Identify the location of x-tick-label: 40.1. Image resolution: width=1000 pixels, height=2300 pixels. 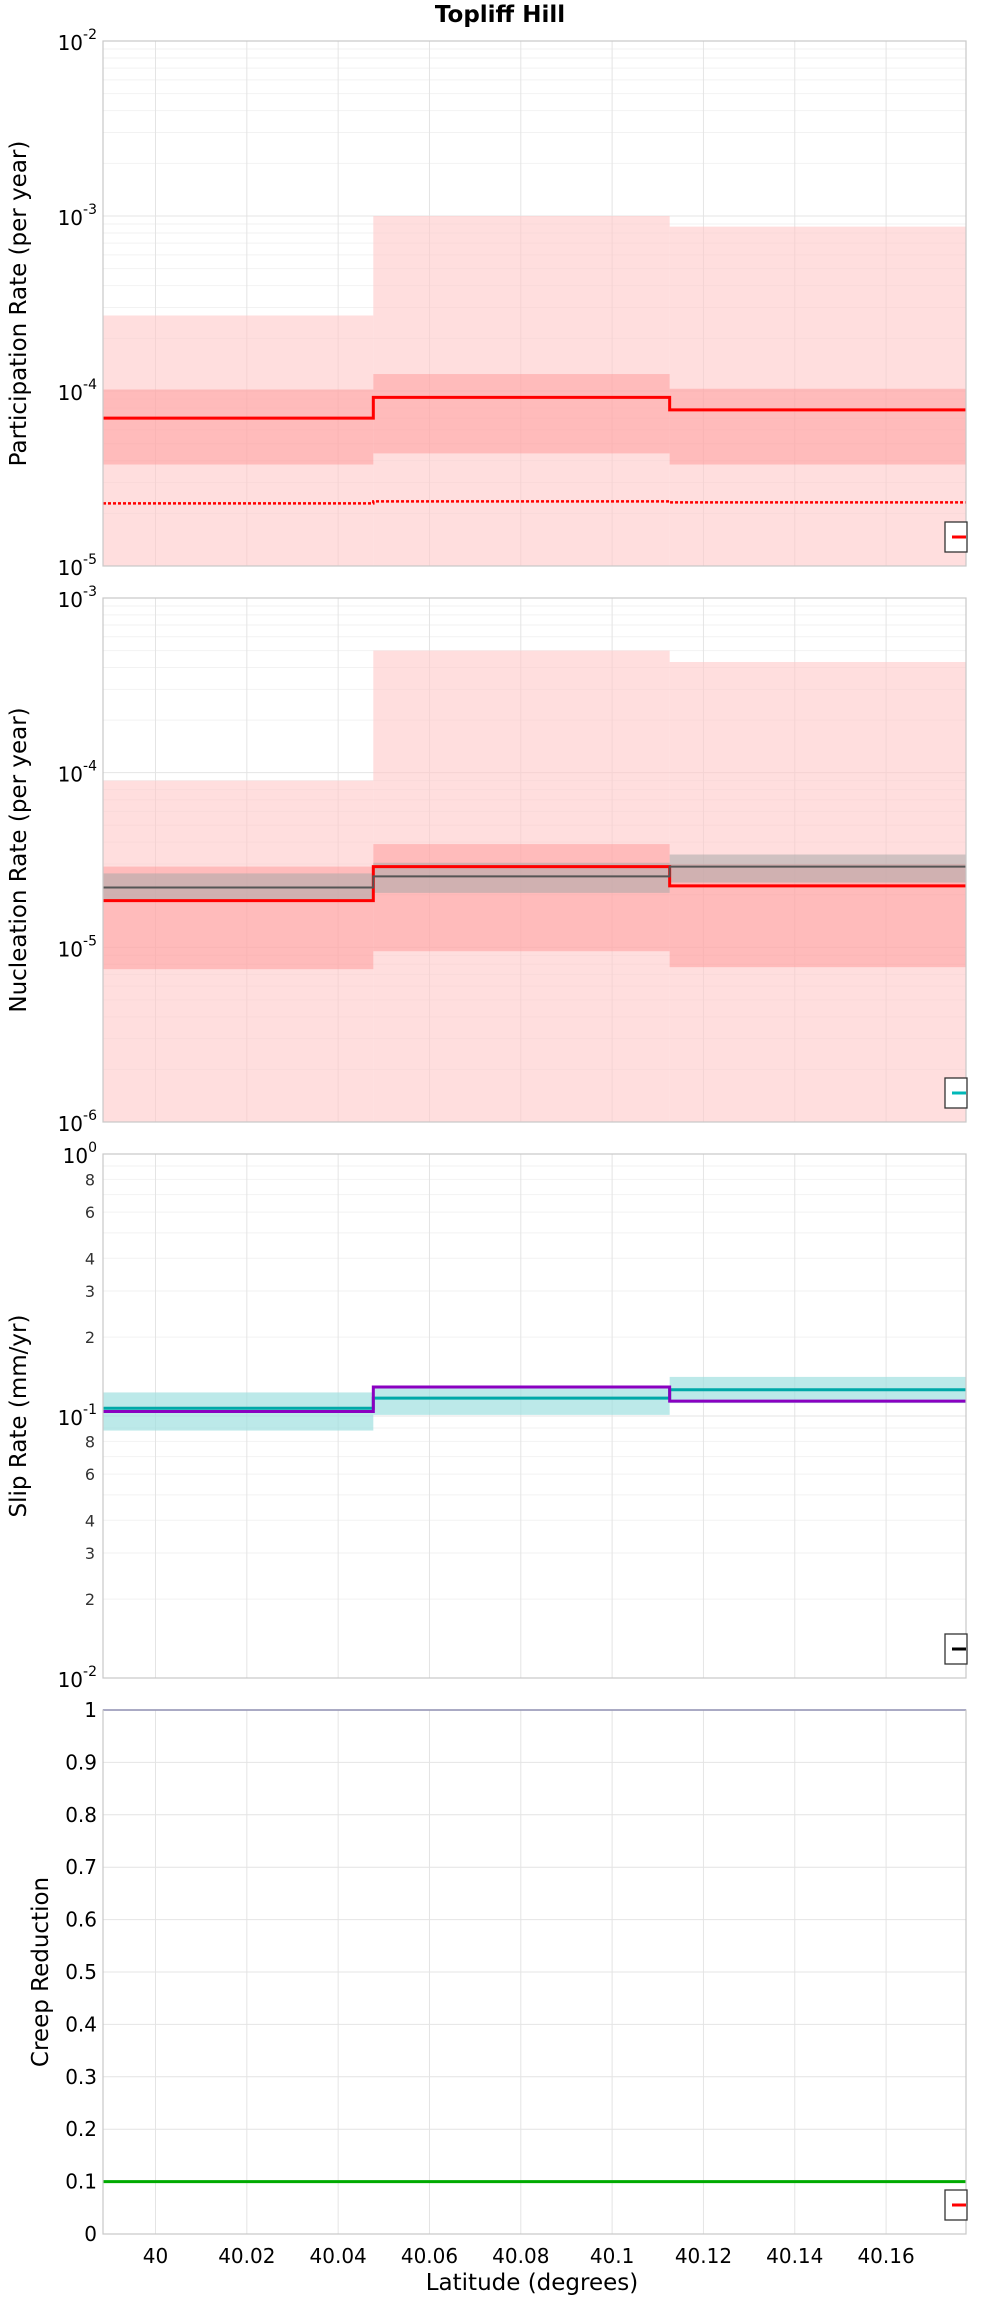
(612, 2256).